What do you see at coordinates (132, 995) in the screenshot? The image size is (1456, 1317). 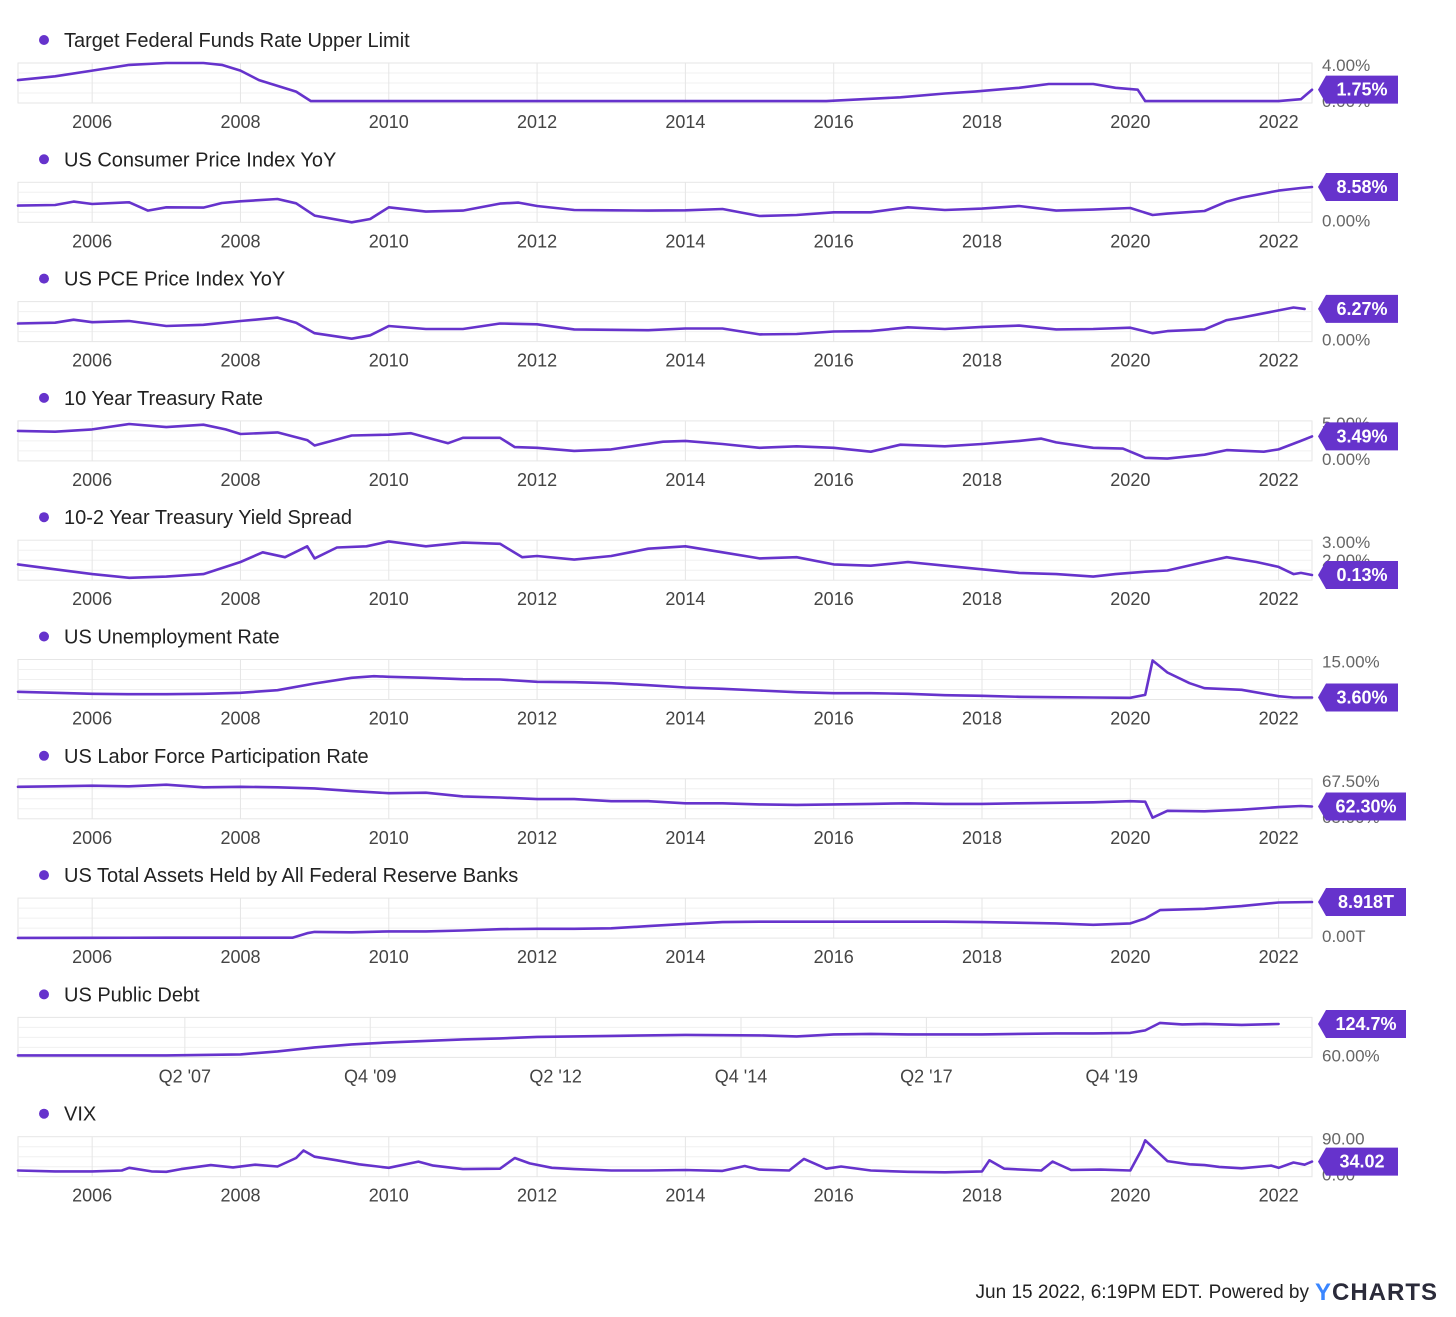 I see `series-title: US Public Debt` at bounding box center [132, 995].